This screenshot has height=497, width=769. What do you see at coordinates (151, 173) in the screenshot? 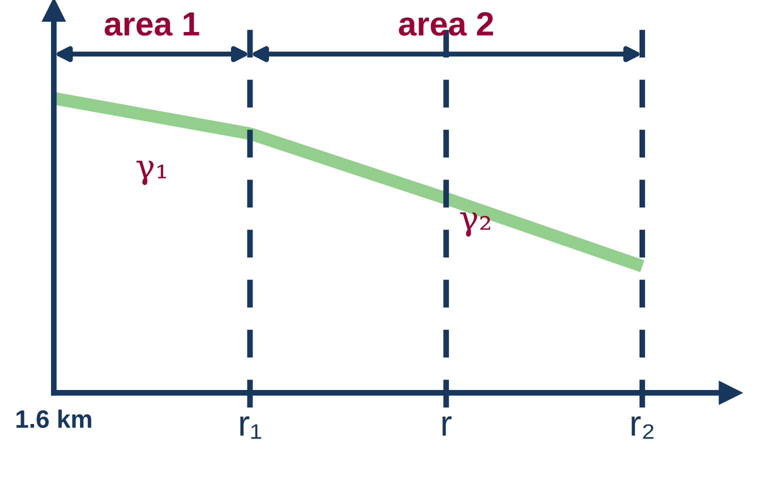
I see `annotation: γ₁` at bounding box center [151, 173].